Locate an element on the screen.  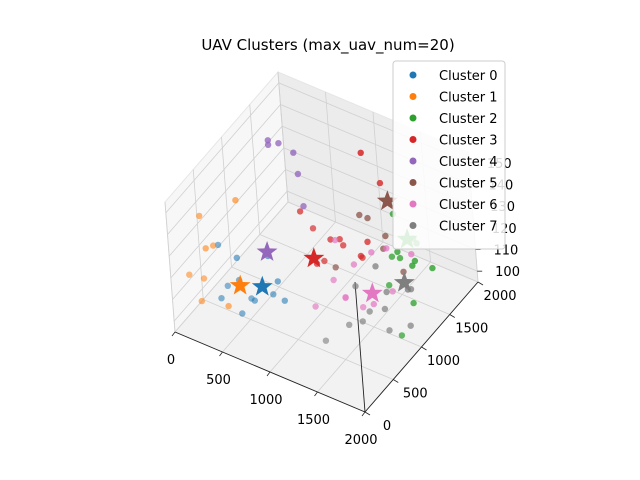
legend-label-cluster-6: Cluster 6 is located at coordinates (468, 205).